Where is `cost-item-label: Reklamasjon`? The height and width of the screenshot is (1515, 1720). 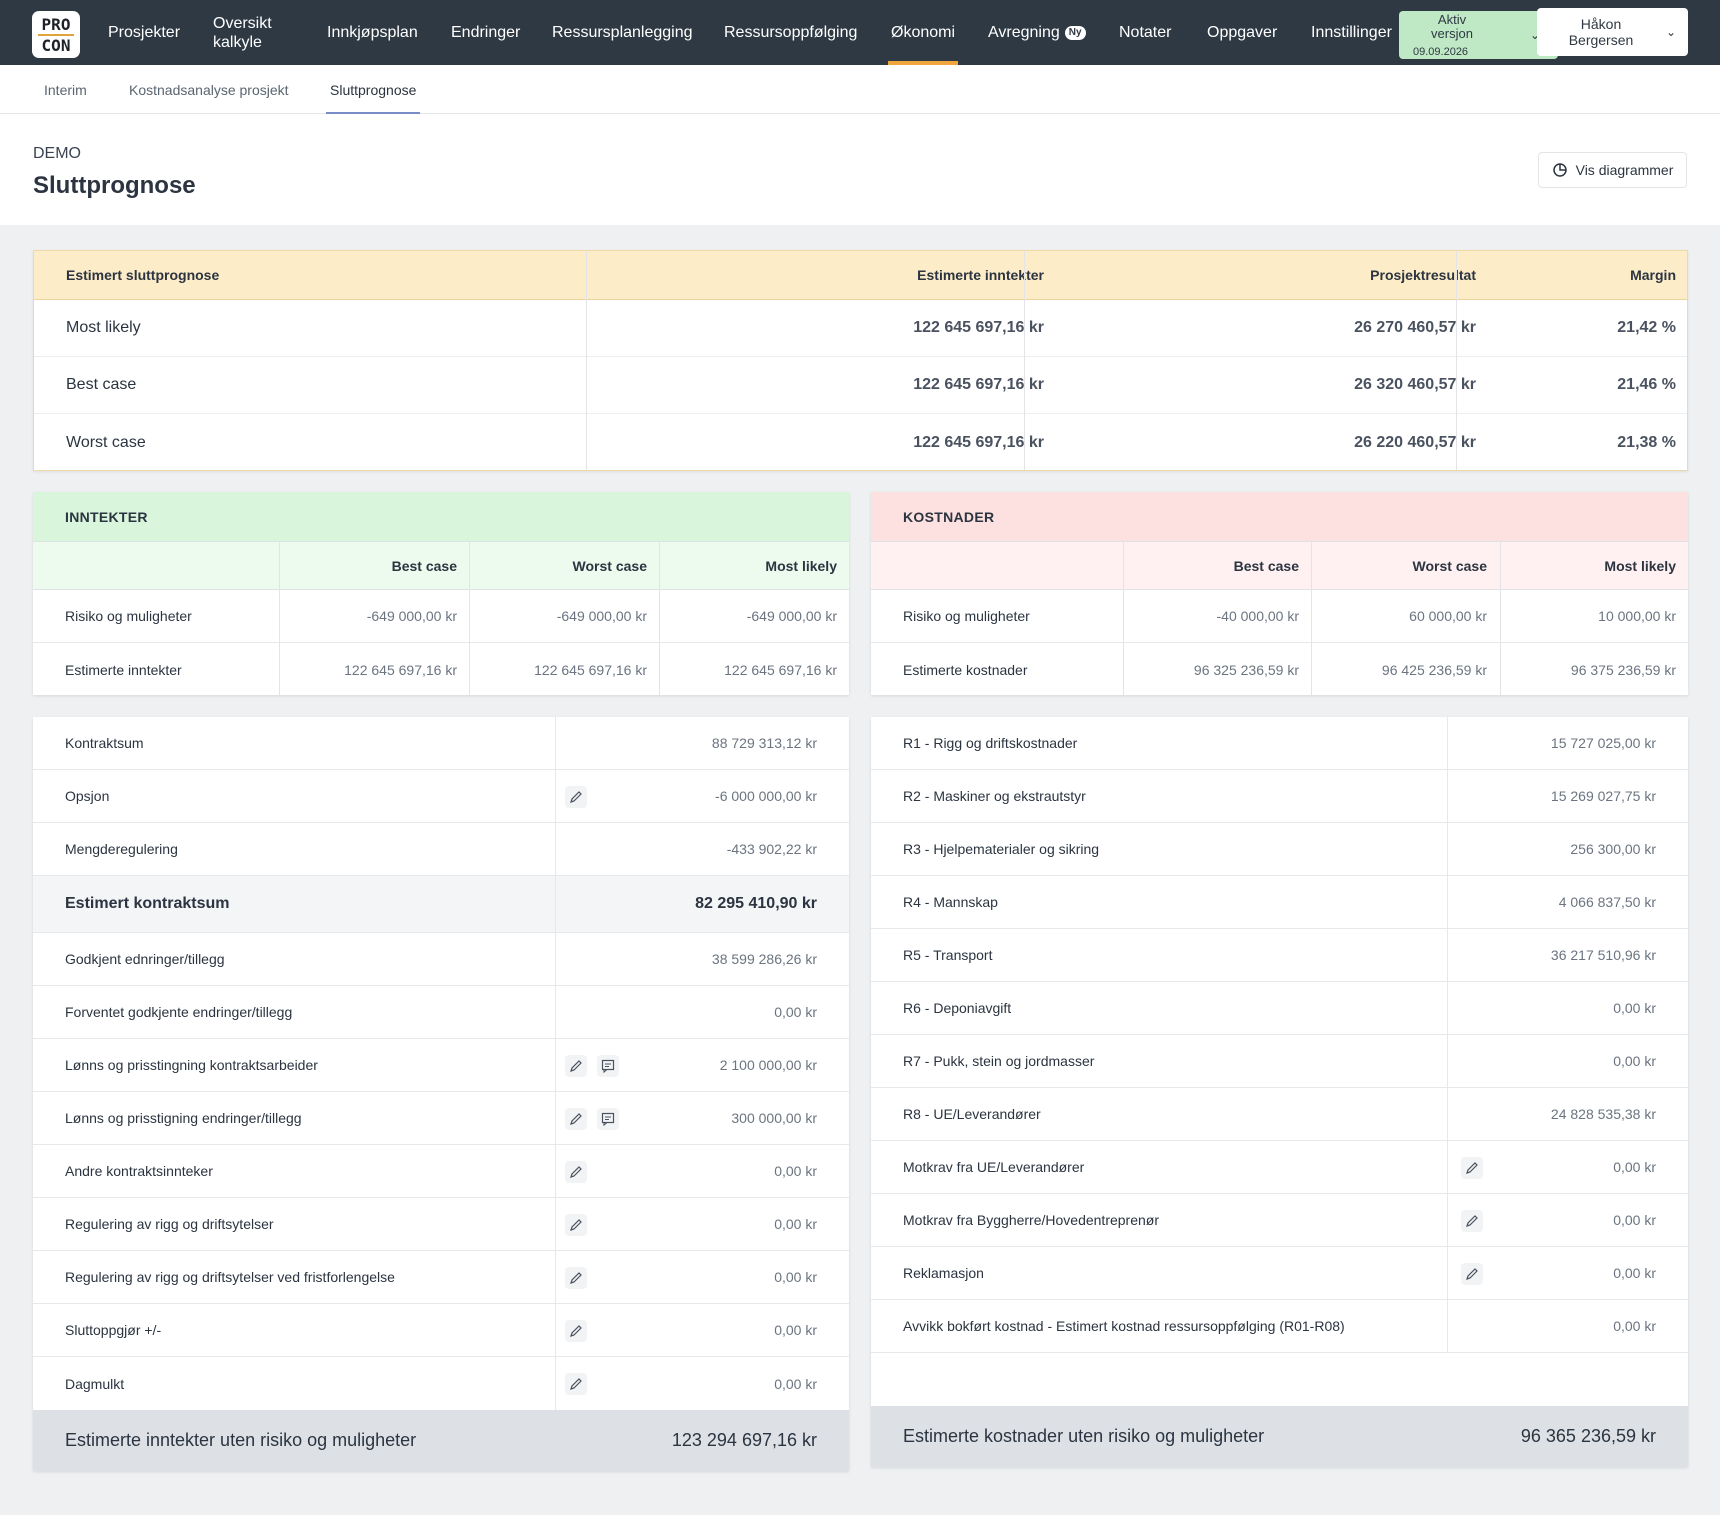 cost-item-label: Reklamasjon is located at coordinates (943, 1273).